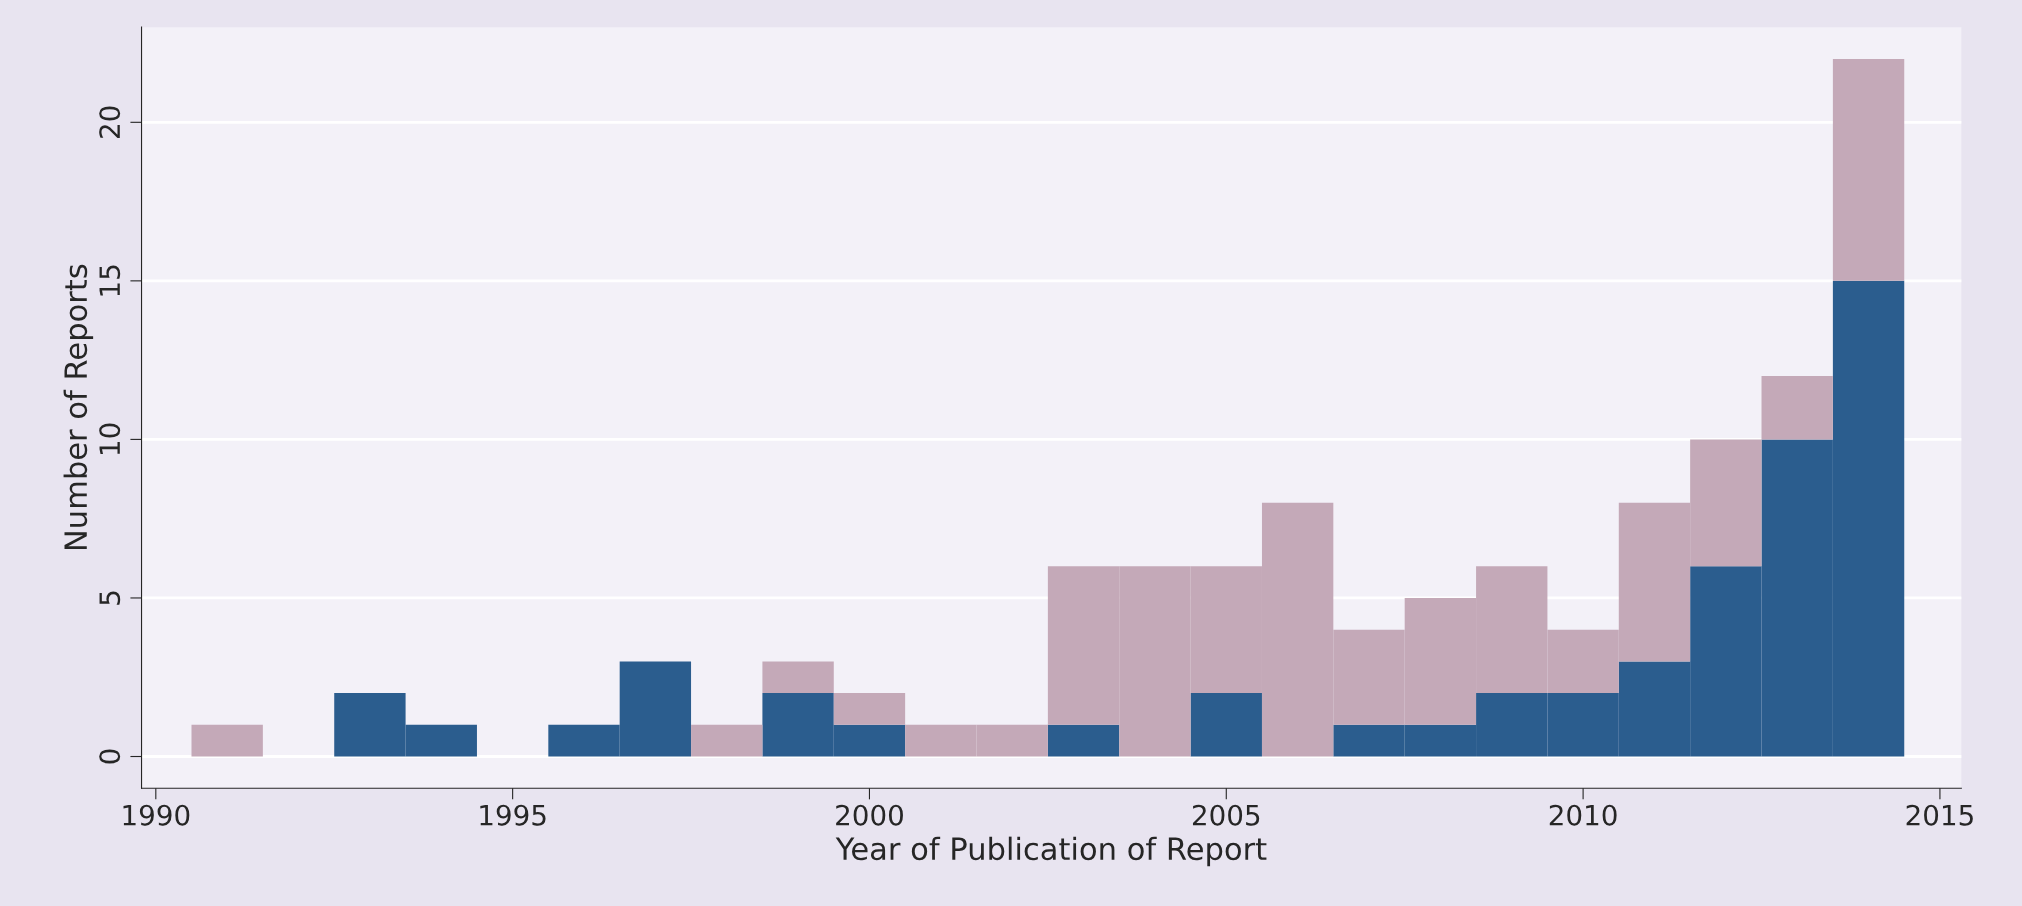 Image resolution: width=2022 pixels, height=906 pixels. Describe the element at coordinates (1226, 815) in the screenshot. I see `x-tick-label: 2005` at that location.